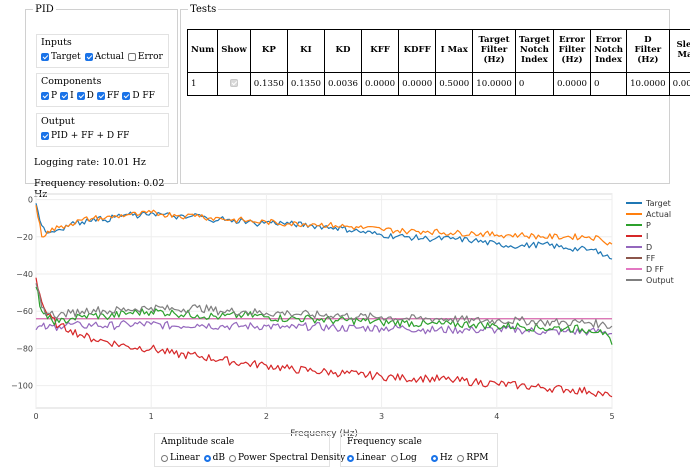  I want to click on col-kff: KFF, so click(380, 51).